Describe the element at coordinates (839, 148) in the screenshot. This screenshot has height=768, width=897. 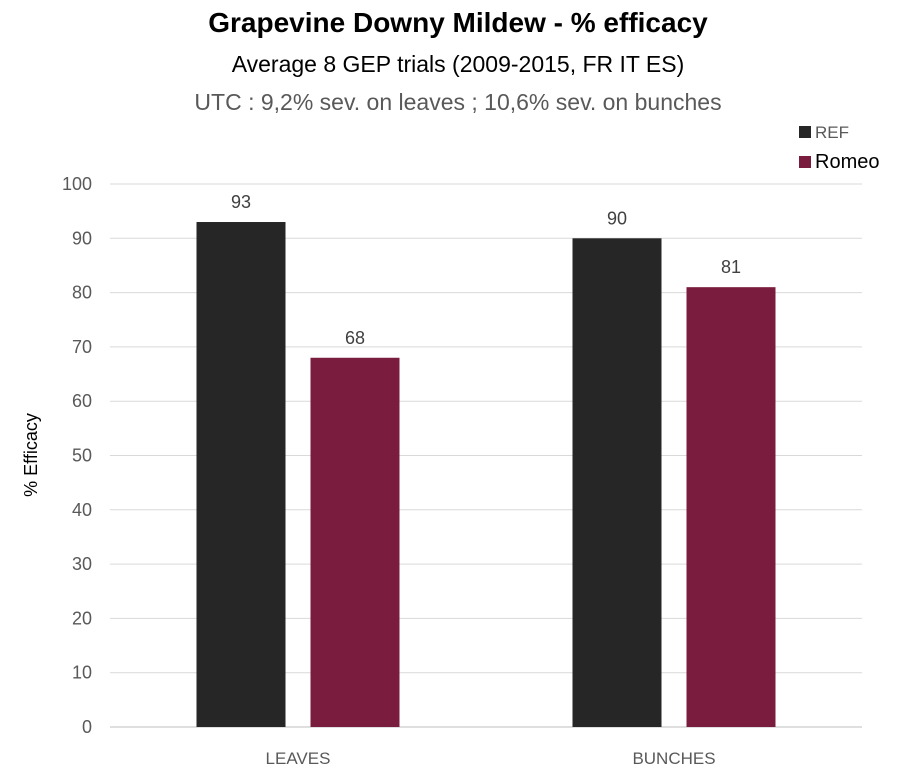
I see `legend: REF Romeo` at that location.